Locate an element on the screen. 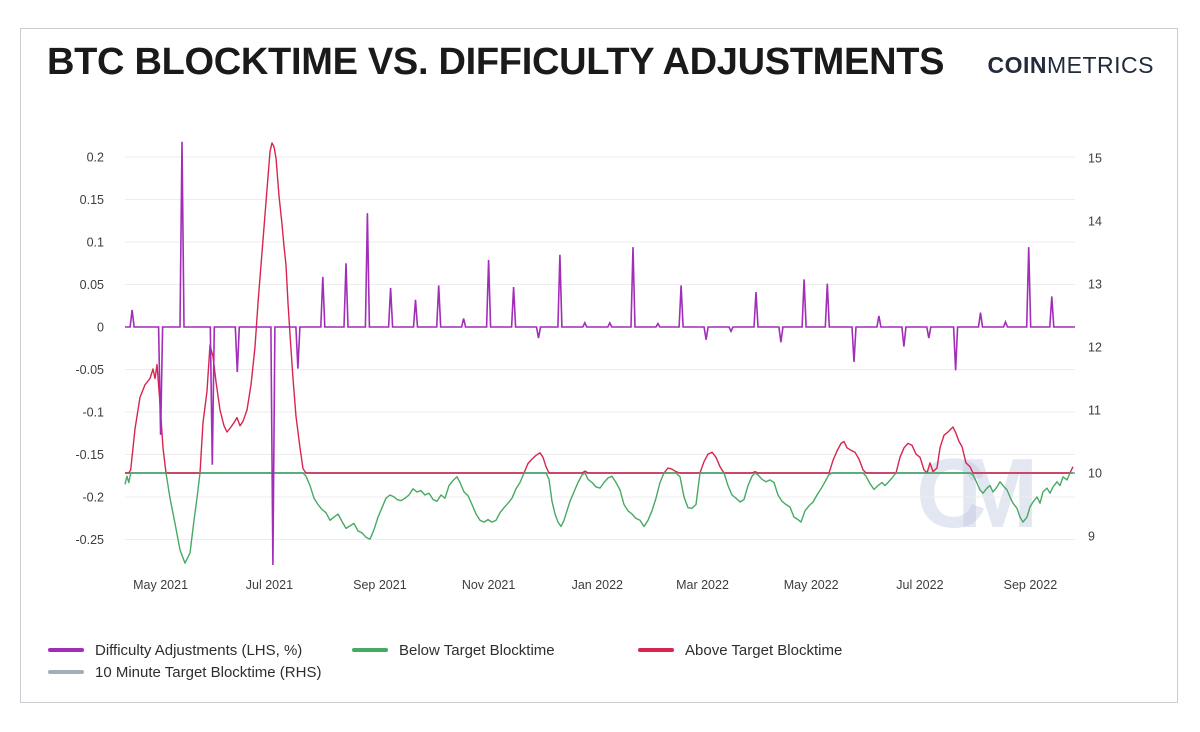  legend-label: Difficulty Adjustments (LHS, %) is located at coordinates (199, 650).